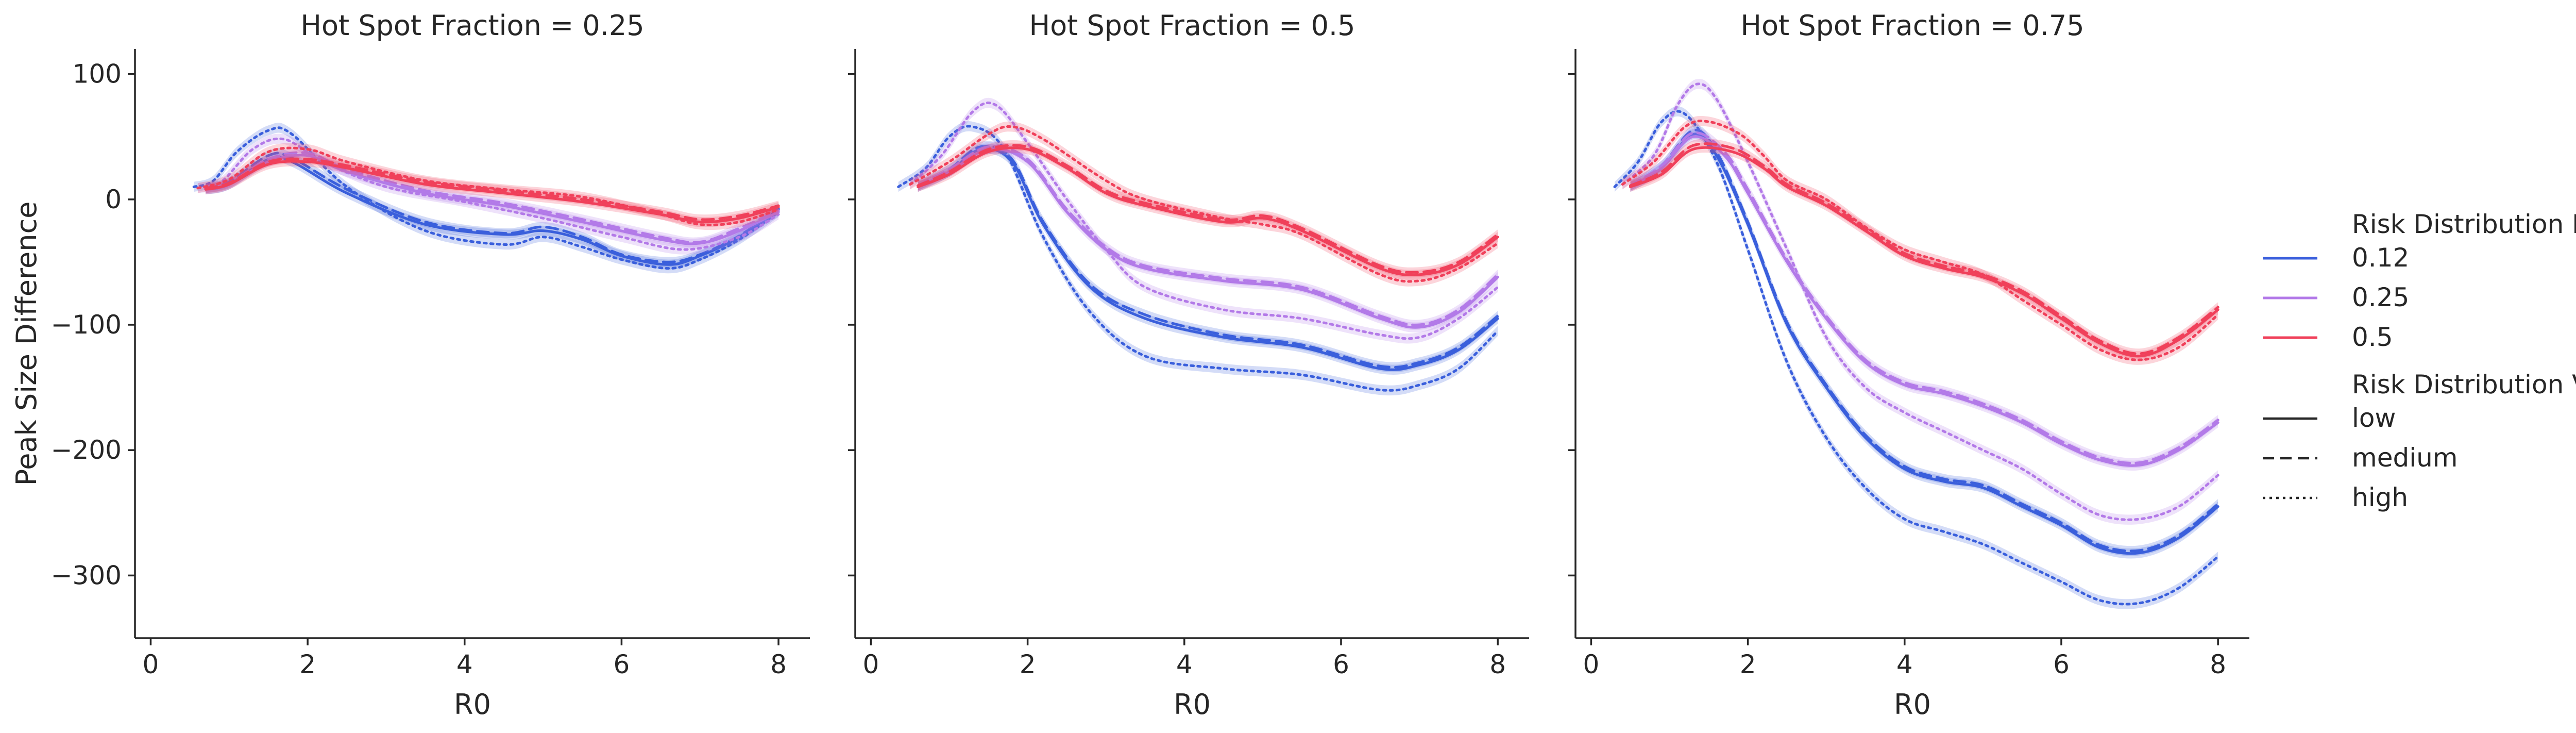 Image resolution: width=2576 pixels, height=733 pixels. I want to click on legend-style-label: low, so click(2374, 418).